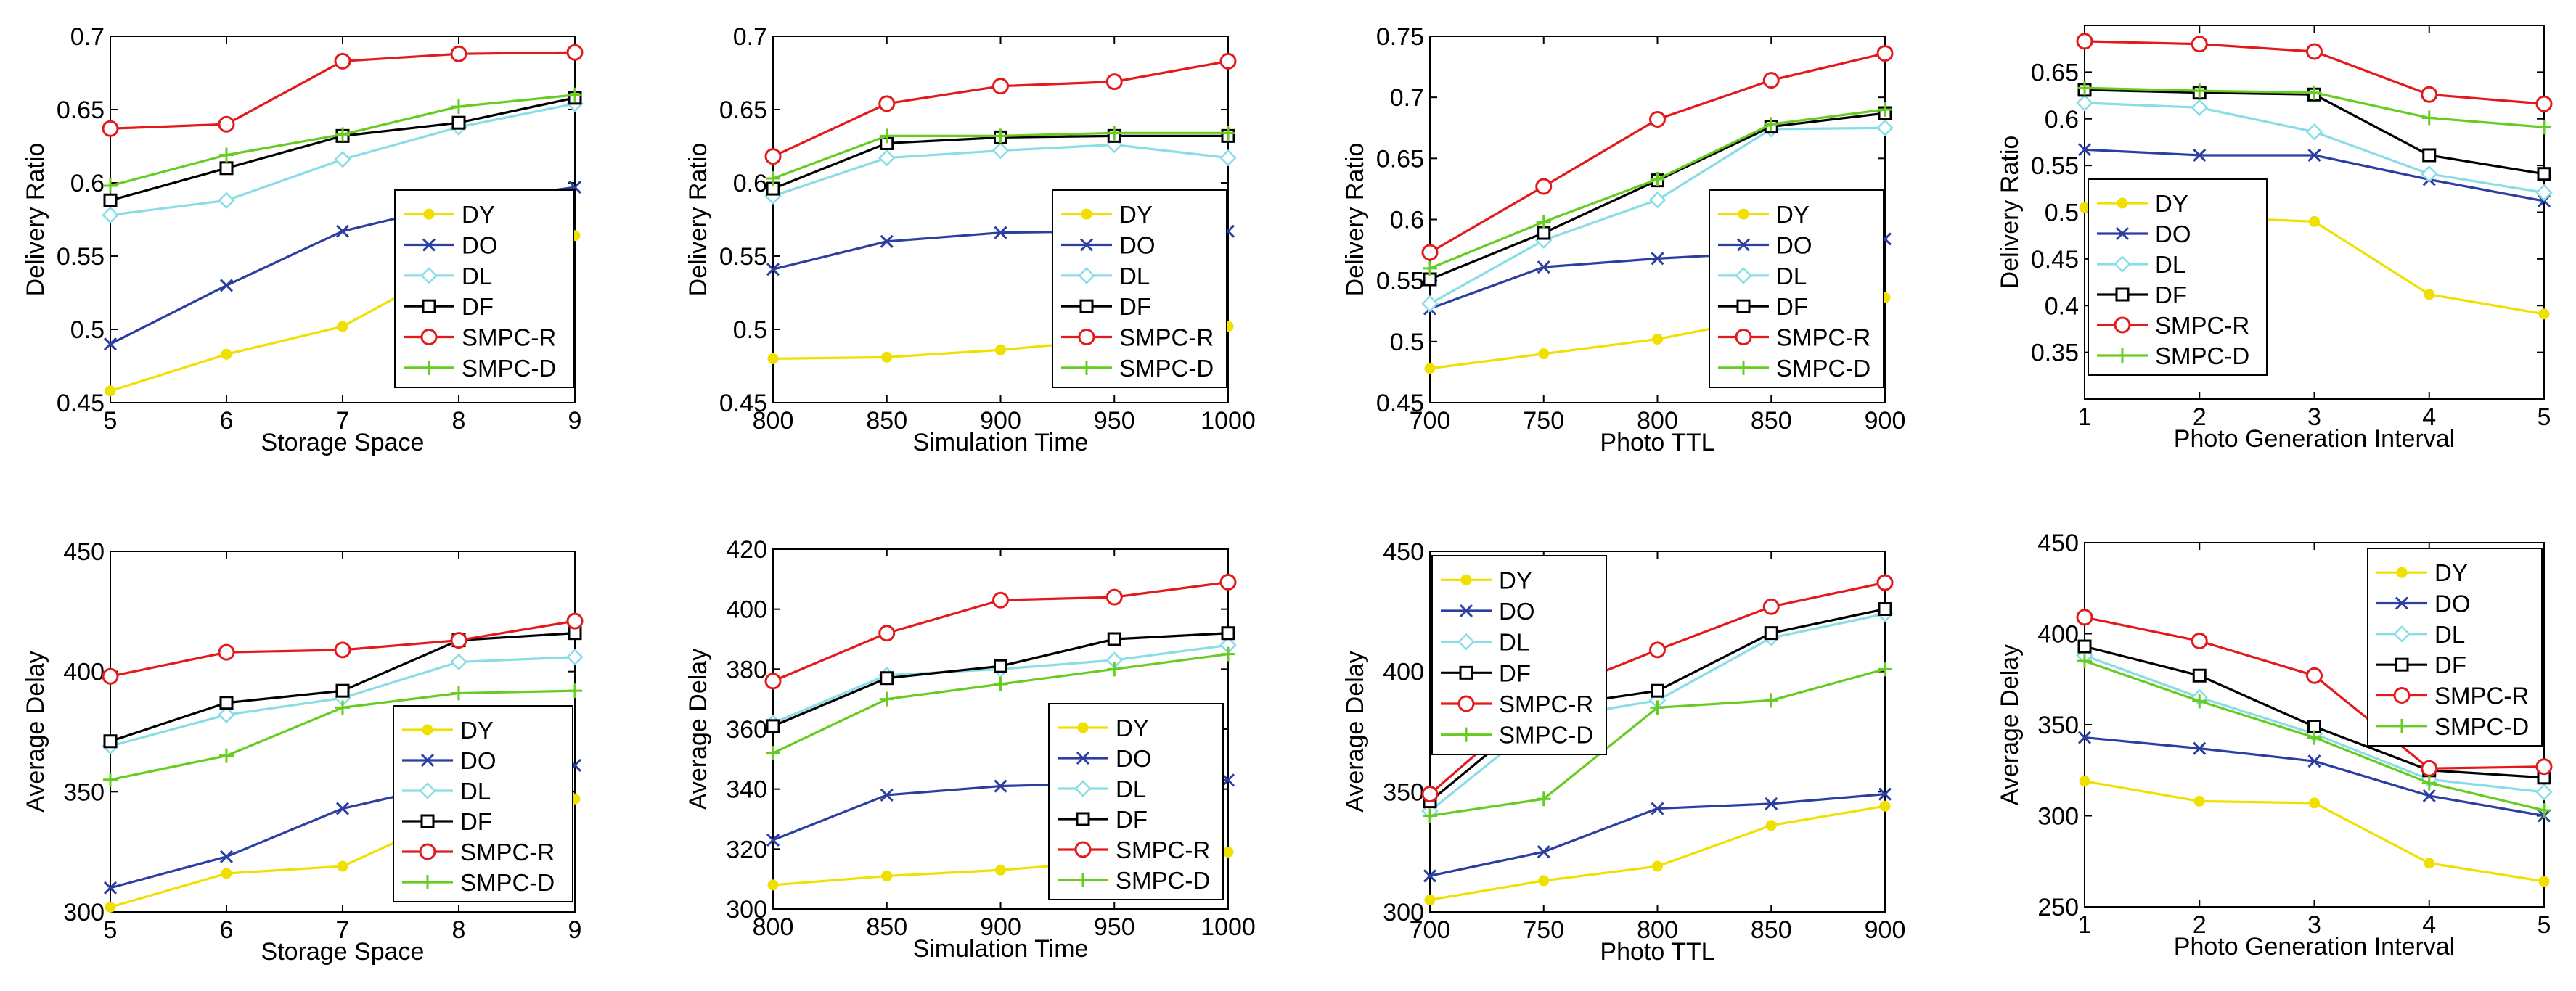  I want to click on legend-label: DF, so click(1135, 306).